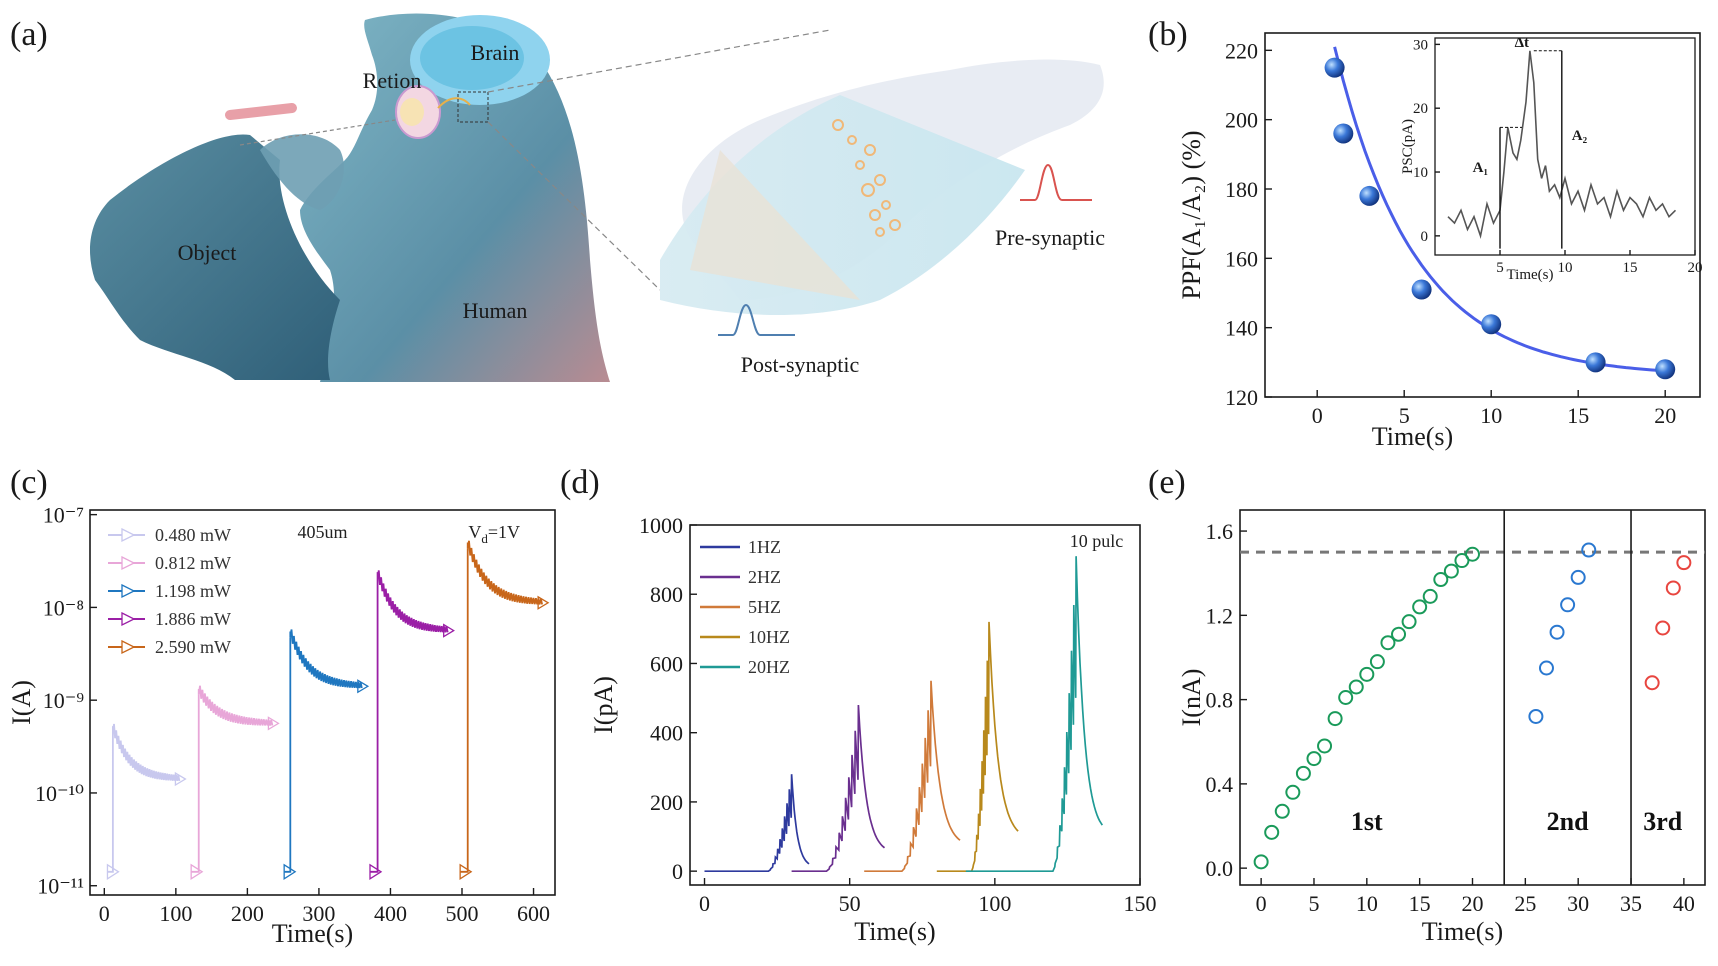  What do you see at coordinates (533, 913) in the screenshot?
I see `x-tick-label: 600` at bounding box center [533, 913].